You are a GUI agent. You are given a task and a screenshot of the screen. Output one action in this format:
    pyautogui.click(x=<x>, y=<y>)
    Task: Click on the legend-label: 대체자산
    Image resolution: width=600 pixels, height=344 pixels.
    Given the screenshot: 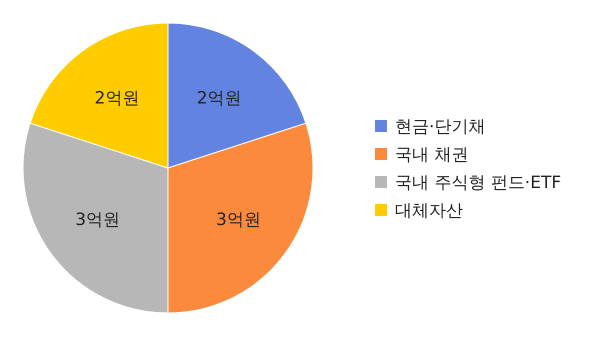 What is the action you would take?
    pyautogui.click(x=429, y=211)
    